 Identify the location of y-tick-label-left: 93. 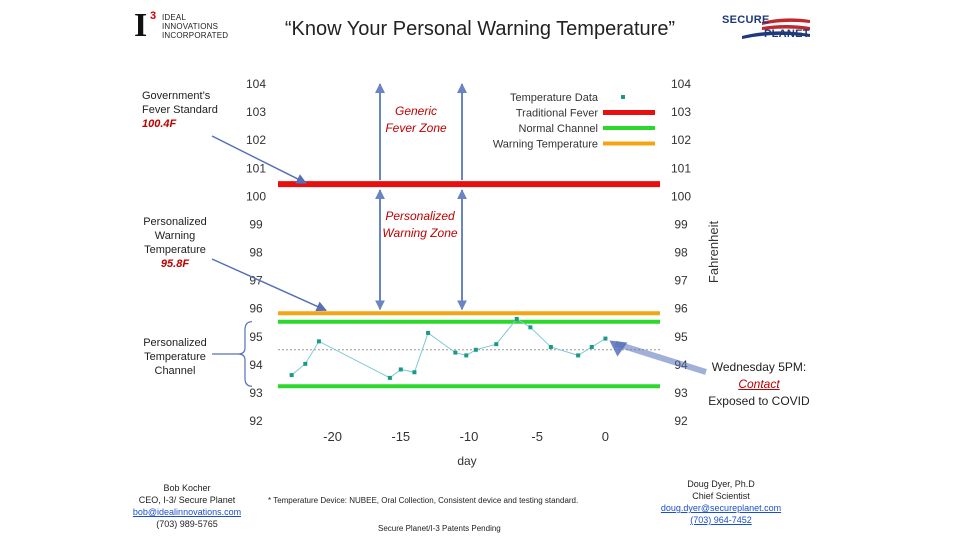
(256, 393).